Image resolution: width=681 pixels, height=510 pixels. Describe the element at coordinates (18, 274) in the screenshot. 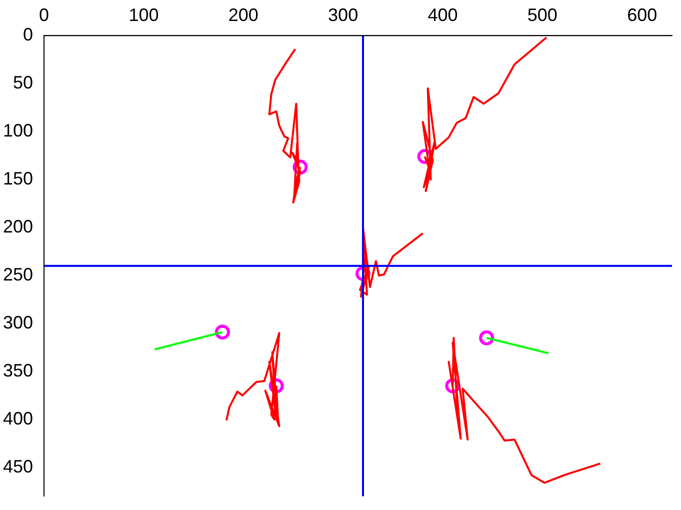

I see `y-tick-label: 250` at that location.